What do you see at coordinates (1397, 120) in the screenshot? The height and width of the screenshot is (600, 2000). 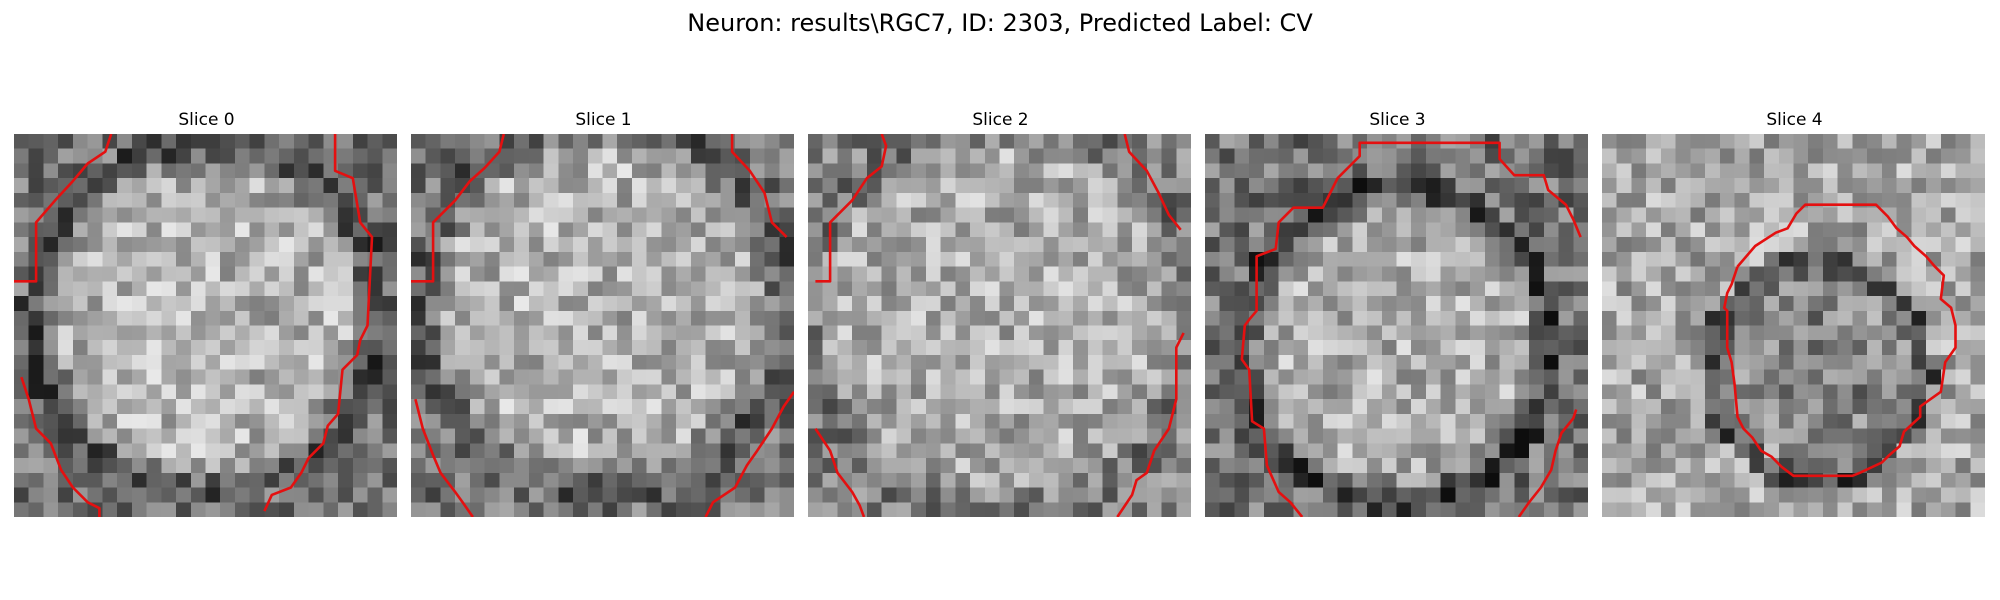 I see `slice-title: Slice 3` at bounding box center [1397, 120].